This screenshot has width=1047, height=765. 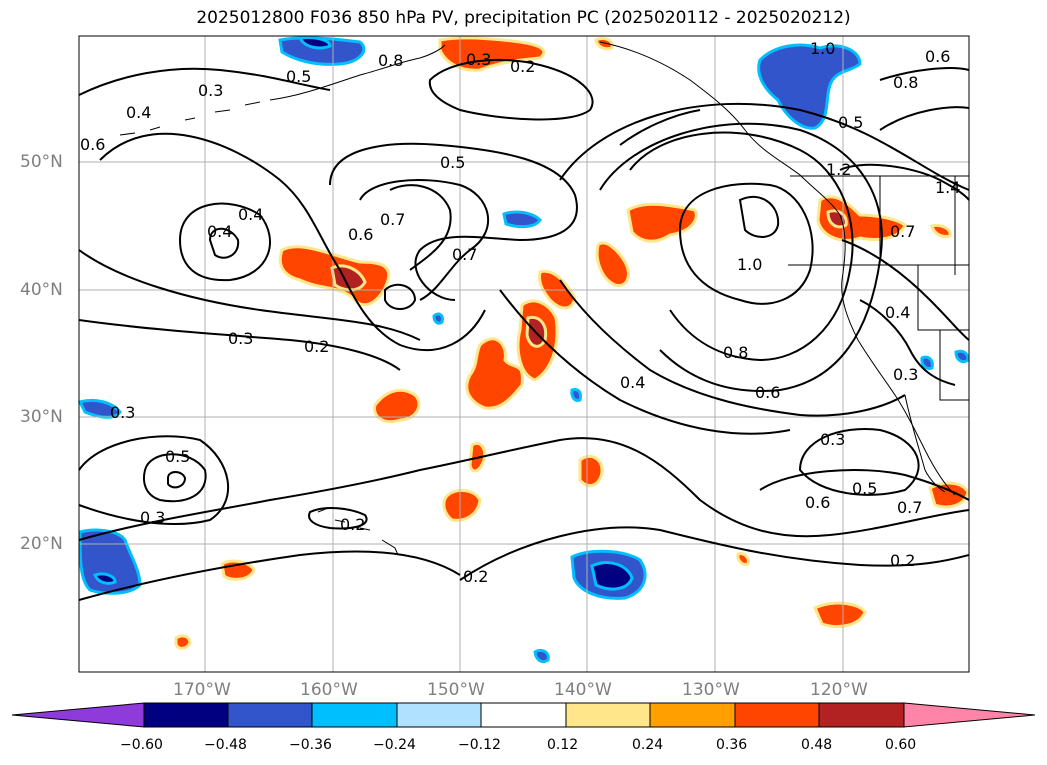 I want to click on colorbar-tick-label: 0.12, so click(x=563, y=745).